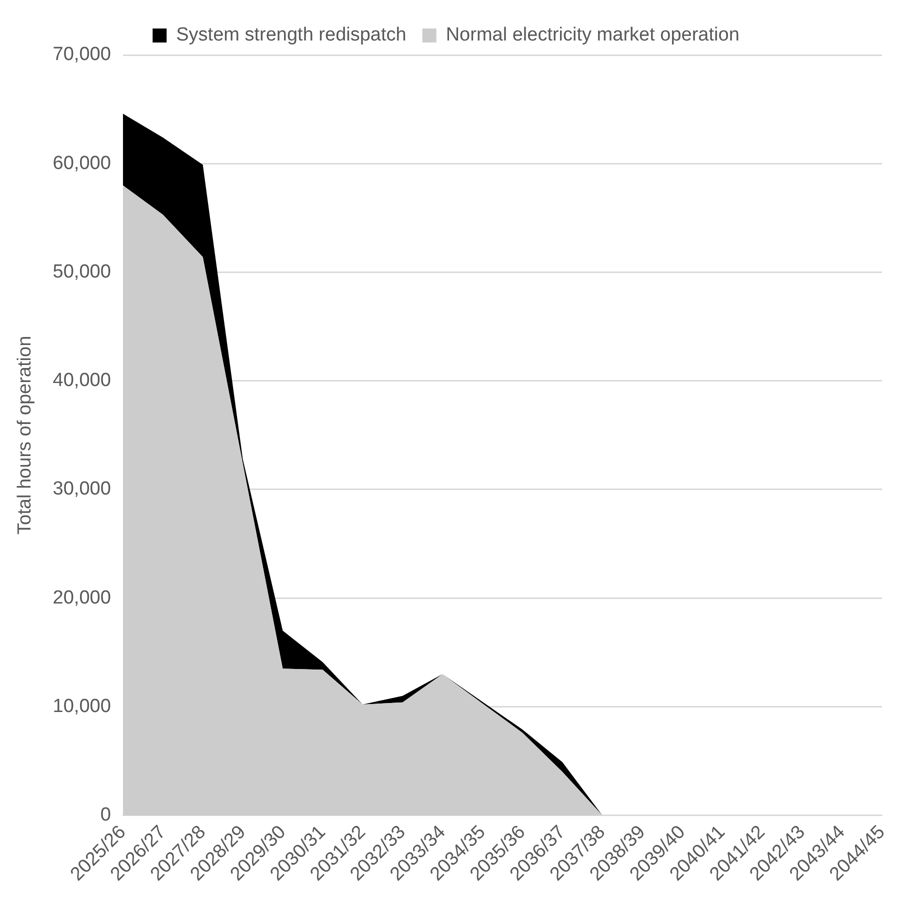 The height and width of the screenshot is (902, 912). Describe the element at coordinates (291, 35) in the screenshot. I see `legend-label: System strength redispatch` at that location.